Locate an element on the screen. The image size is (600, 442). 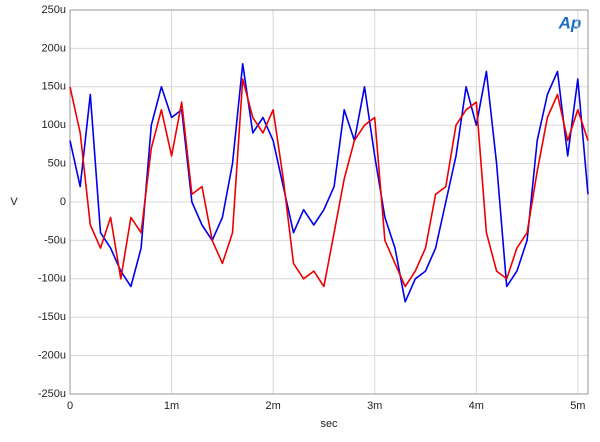
x-tick-label: 1m is located at coordinates (171, 406).